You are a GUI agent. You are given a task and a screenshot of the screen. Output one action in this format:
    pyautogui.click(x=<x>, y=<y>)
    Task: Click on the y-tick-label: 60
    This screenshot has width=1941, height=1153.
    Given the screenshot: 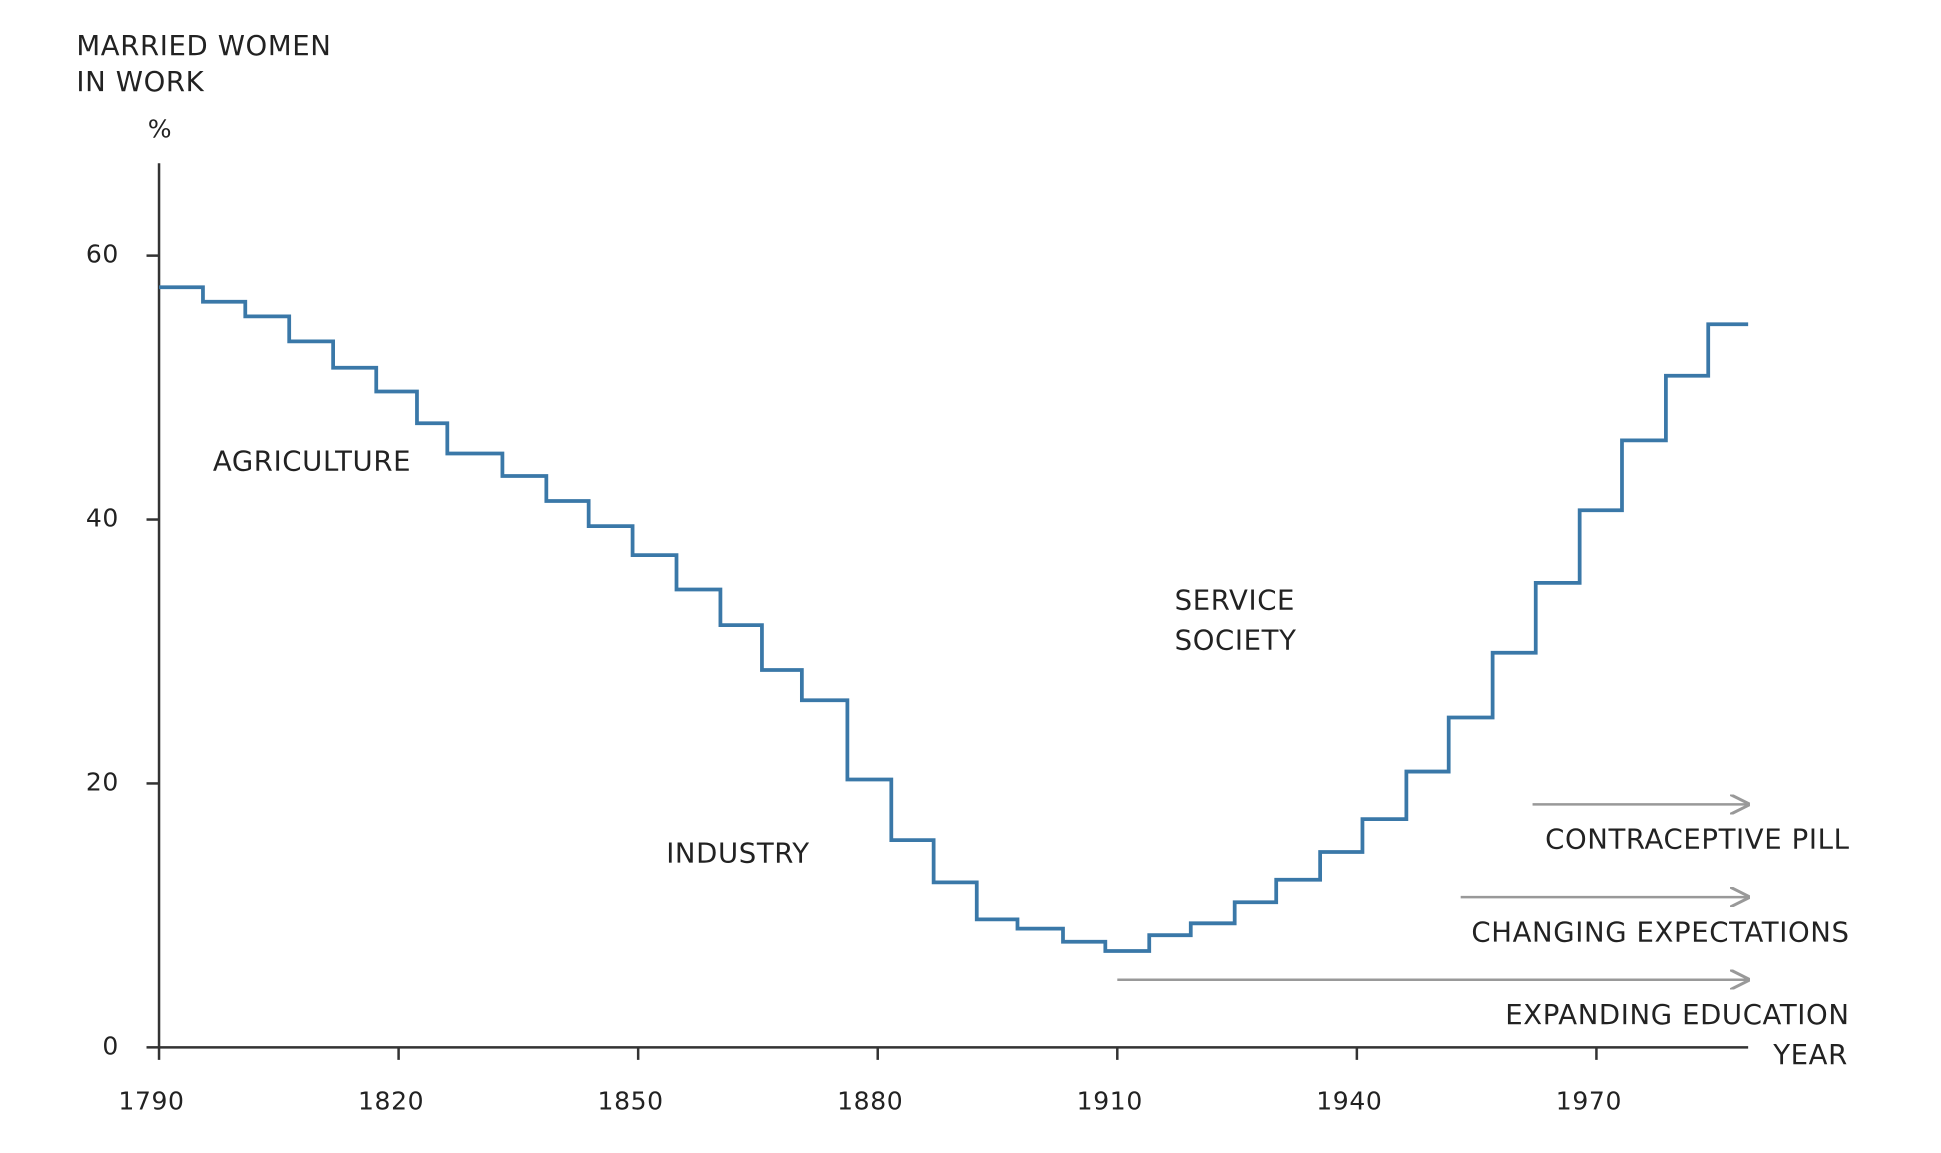 What is the action you would take?
    pyautogui.click(x=102, y=254)
    